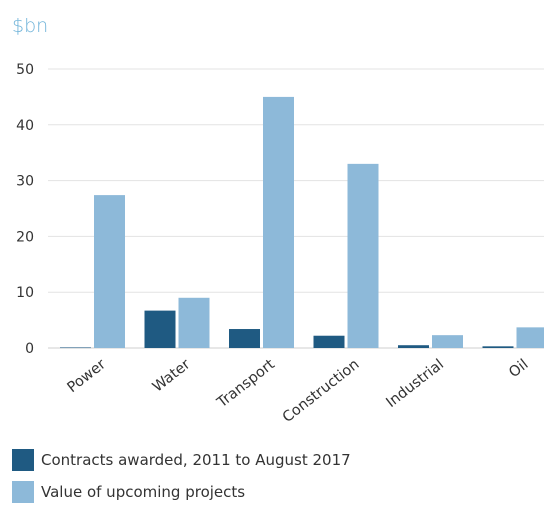 This screenshot has width=544, height=505. Describe the element at coordinates (415, 384) in the screenshot. I see `x-category-label: Industrial` at that location.